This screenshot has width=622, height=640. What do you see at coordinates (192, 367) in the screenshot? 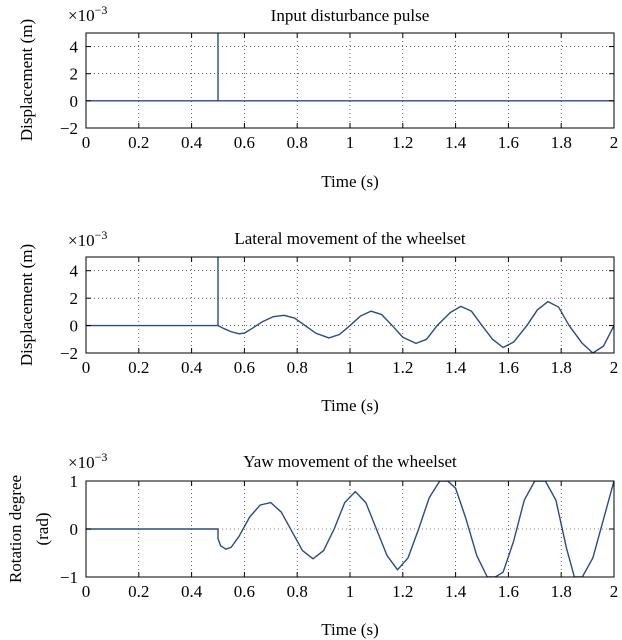
I see `panel-2-xtick-label-2: 0.4` at bounding box center [192, 367].